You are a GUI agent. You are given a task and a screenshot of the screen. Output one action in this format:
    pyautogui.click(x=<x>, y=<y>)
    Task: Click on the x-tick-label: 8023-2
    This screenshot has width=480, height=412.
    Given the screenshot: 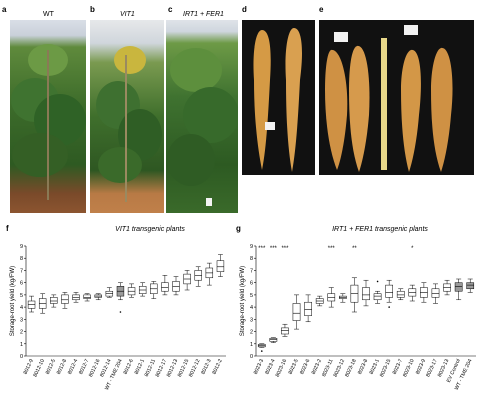 What is the action you would take?
    pyautogui.click(x=317, y=366)
    